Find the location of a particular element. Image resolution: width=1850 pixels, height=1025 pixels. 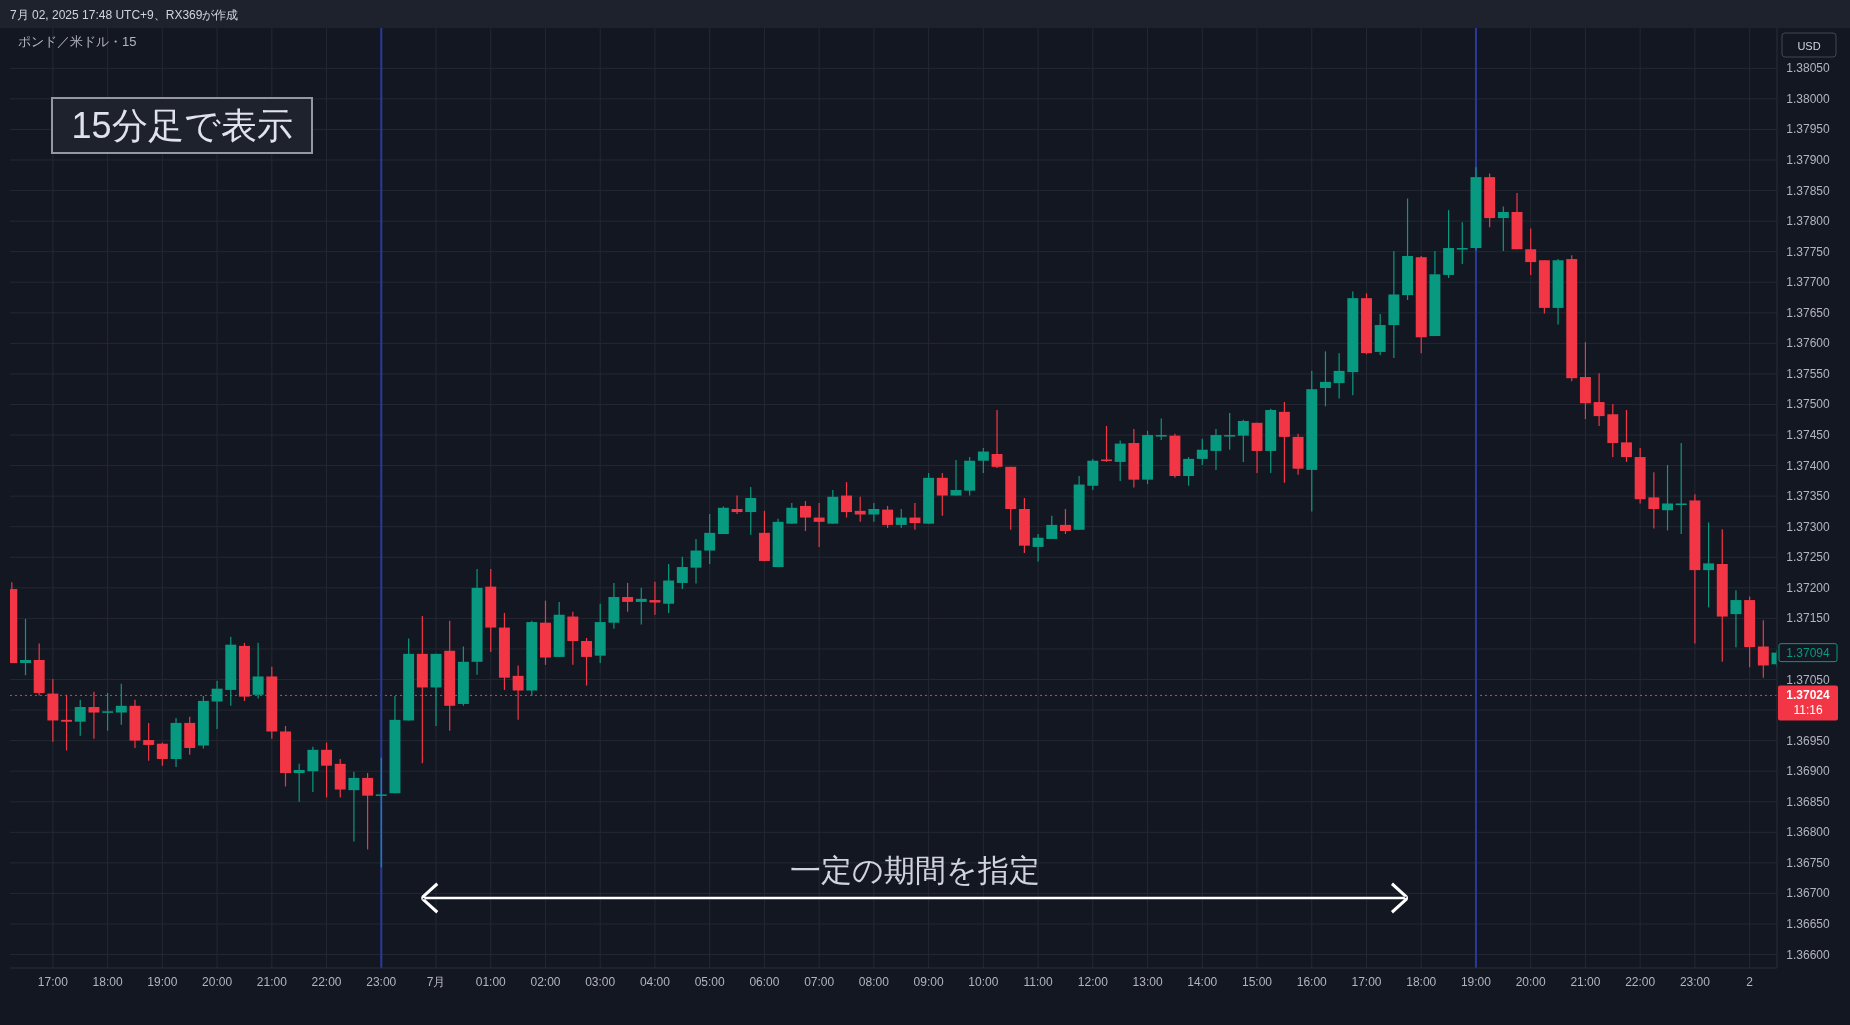

x-tick-label: 03:00 is located at coordinates (600, 982).